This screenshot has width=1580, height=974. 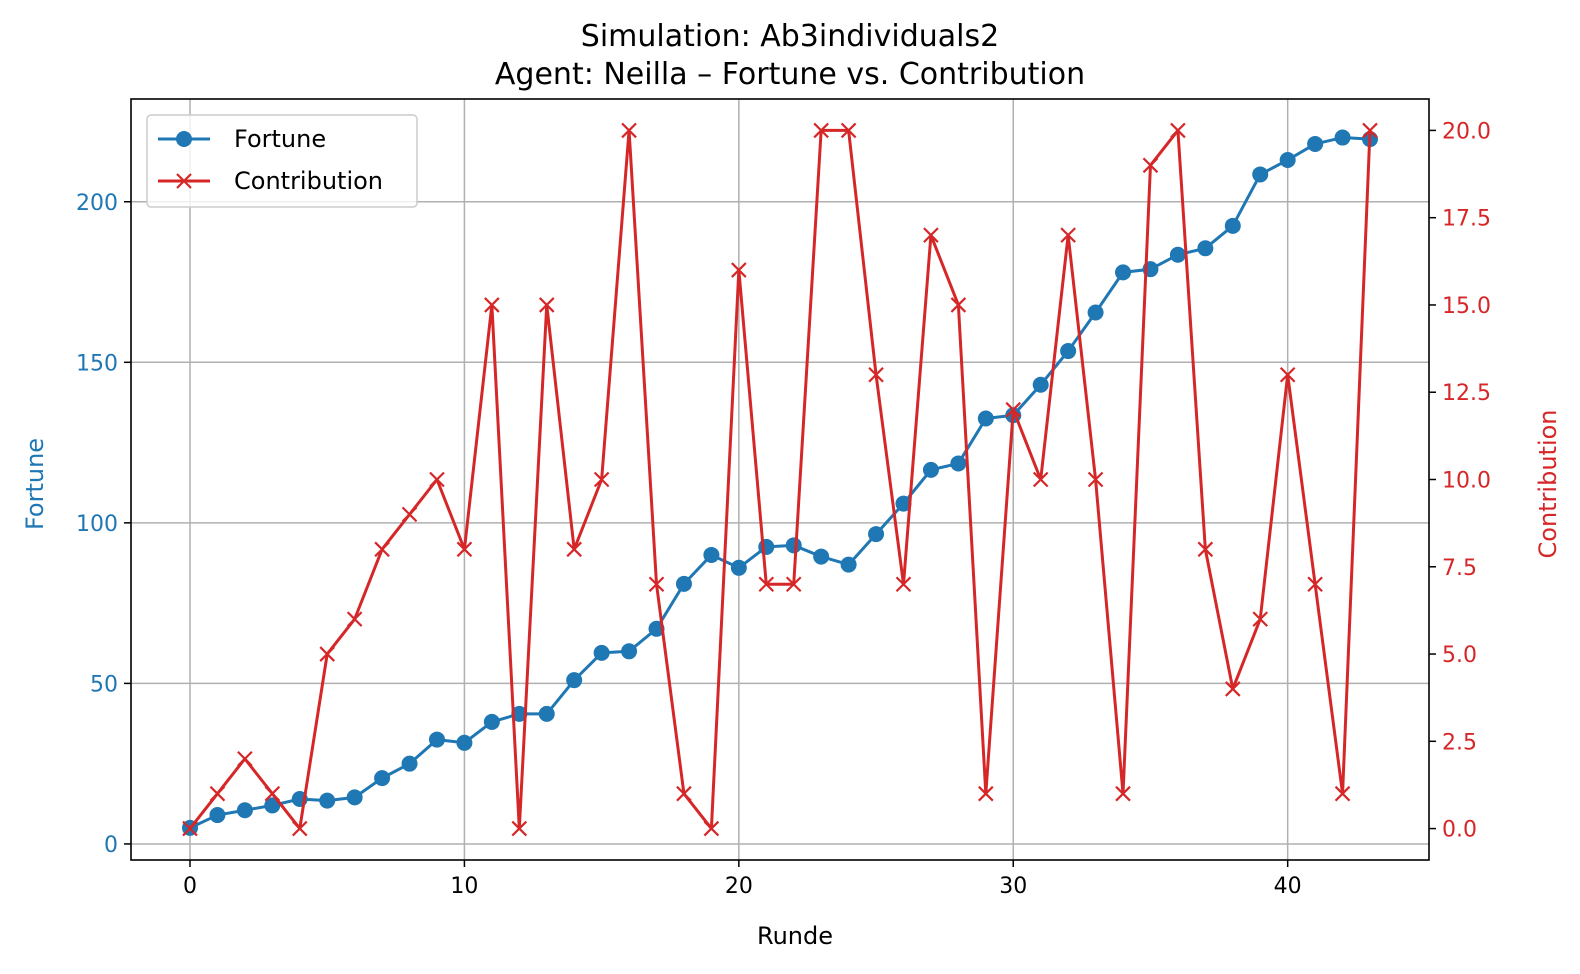 What do you see at coordinates (1459, 830) in the screenshot?
I see `y2-tick-label: 0.0` at bounding box center [1459, 830].